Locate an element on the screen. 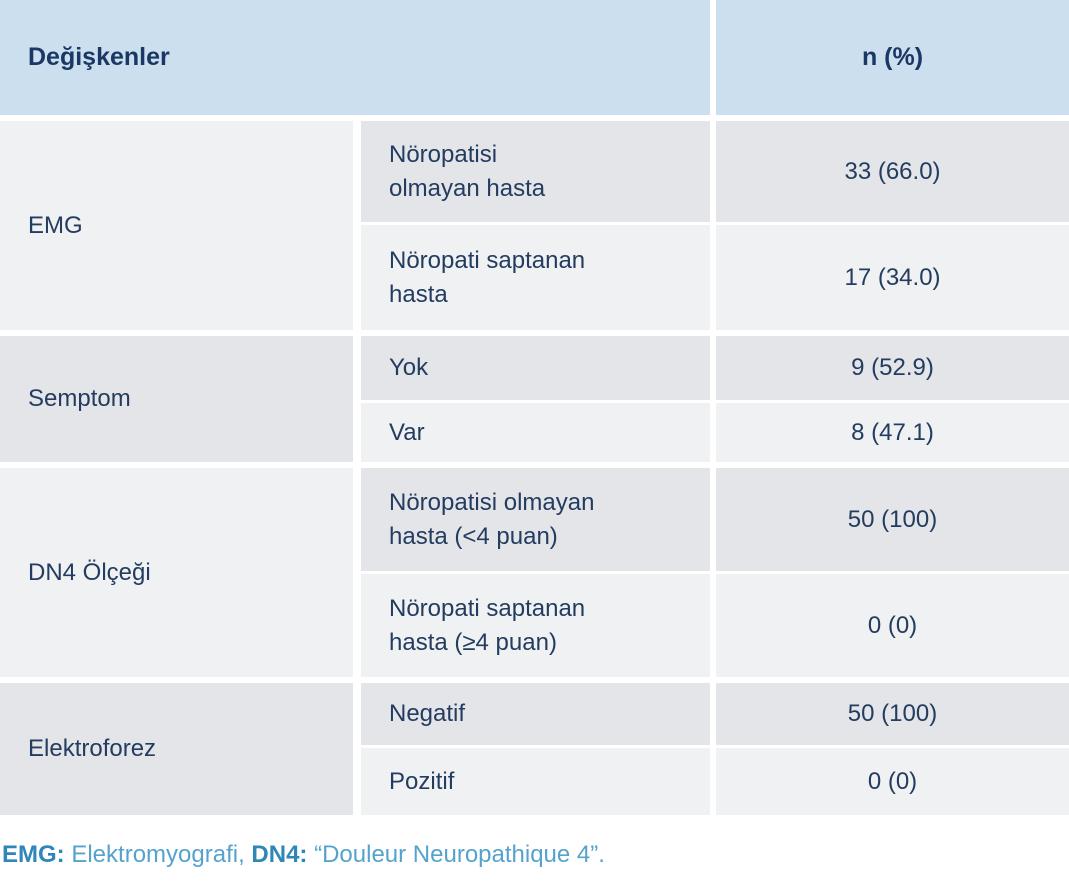 This screenshot has height=894, width=1069. group-label-cell: EMG is located at coordinates (176, 225).